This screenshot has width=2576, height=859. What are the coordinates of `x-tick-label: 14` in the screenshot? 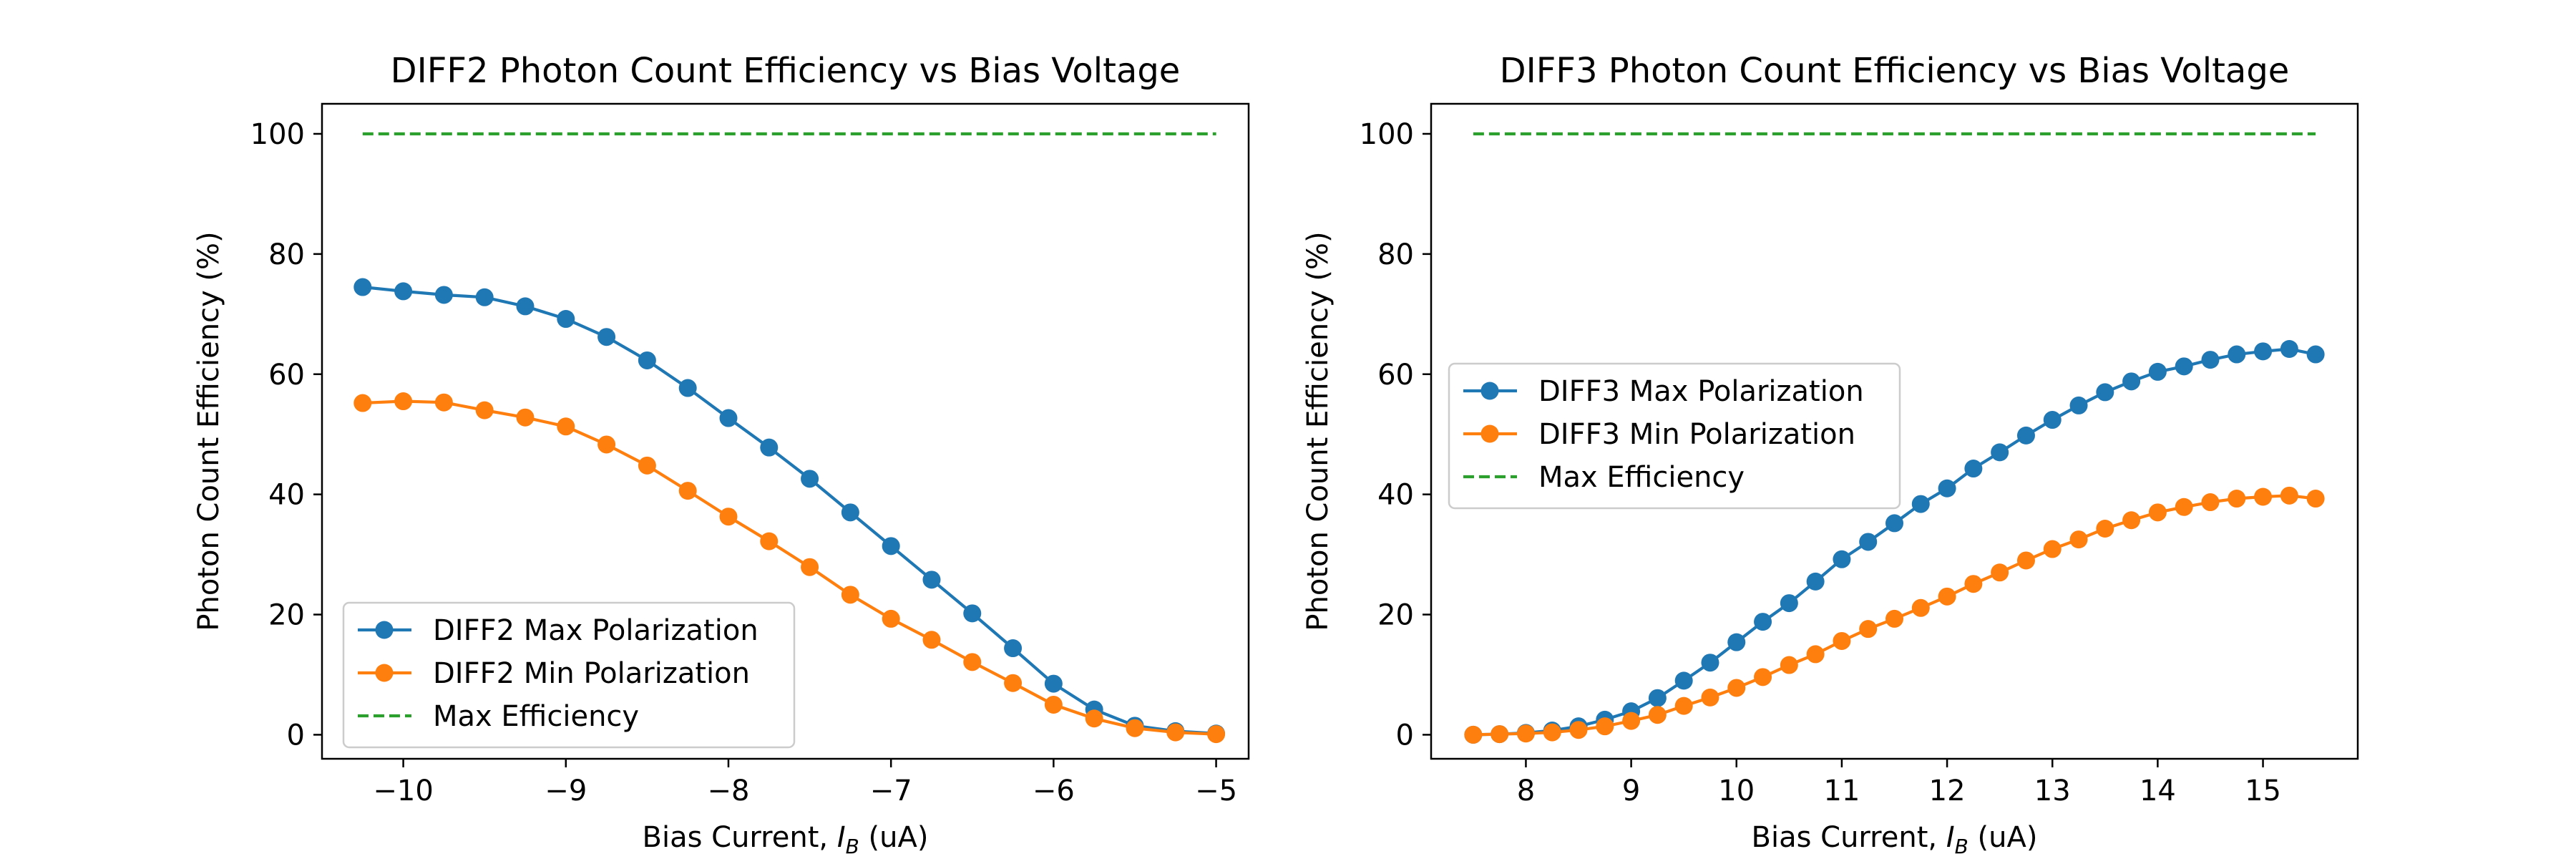 It's located at (2158, 791).